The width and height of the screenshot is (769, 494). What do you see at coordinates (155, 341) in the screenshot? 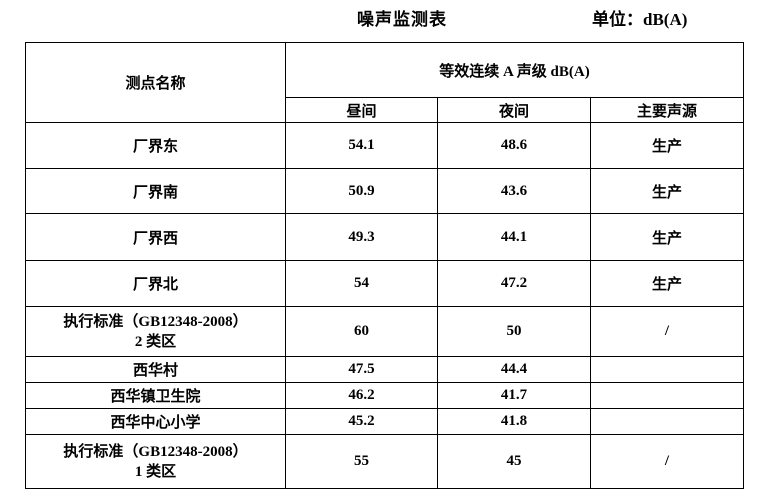
I see `standard-name-line-2: 2 类区` at bounding box center [155, 341].